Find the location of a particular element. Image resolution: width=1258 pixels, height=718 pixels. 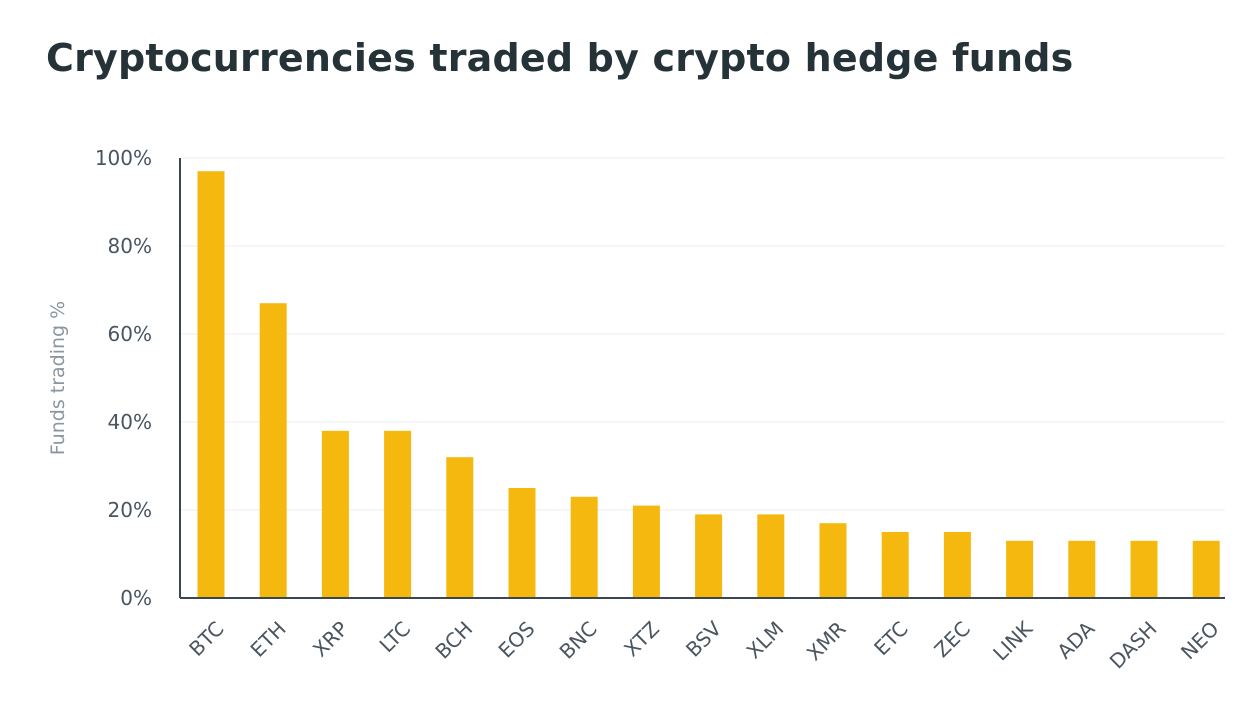

x-tick-label: XMR is located at coordinates (826, 640).